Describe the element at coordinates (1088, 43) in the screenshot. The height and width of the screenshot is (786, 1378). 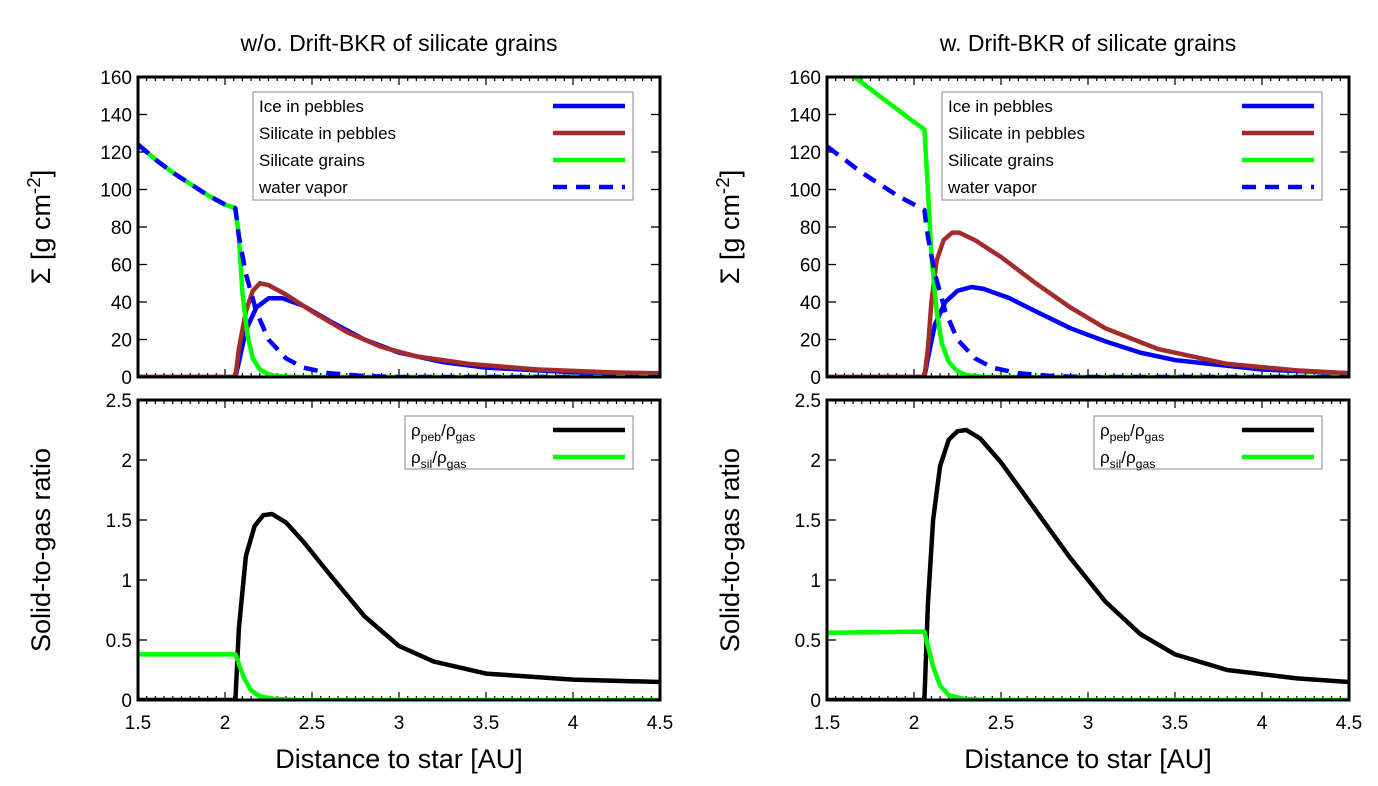
I see `chart-title: w. Drift-BKR of silicate grains` at that location.